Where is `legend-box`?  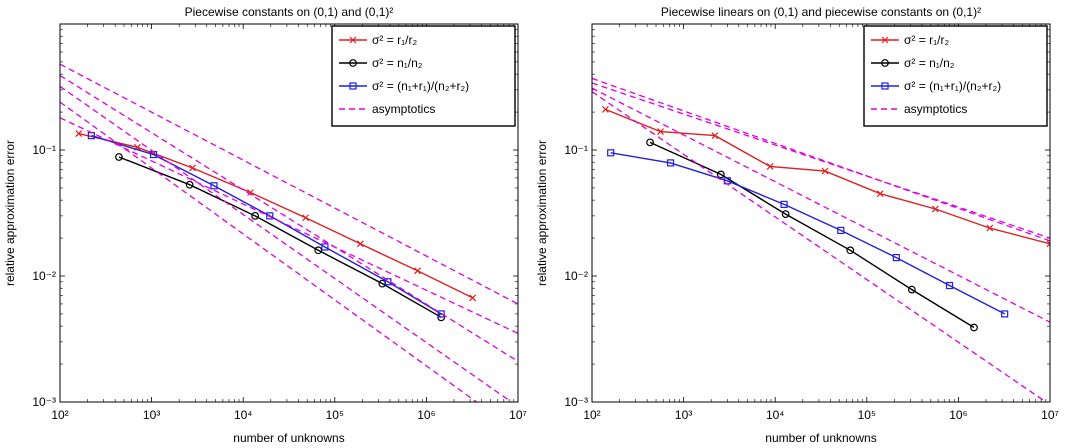
legend-box is located at coordinates (955, 76).